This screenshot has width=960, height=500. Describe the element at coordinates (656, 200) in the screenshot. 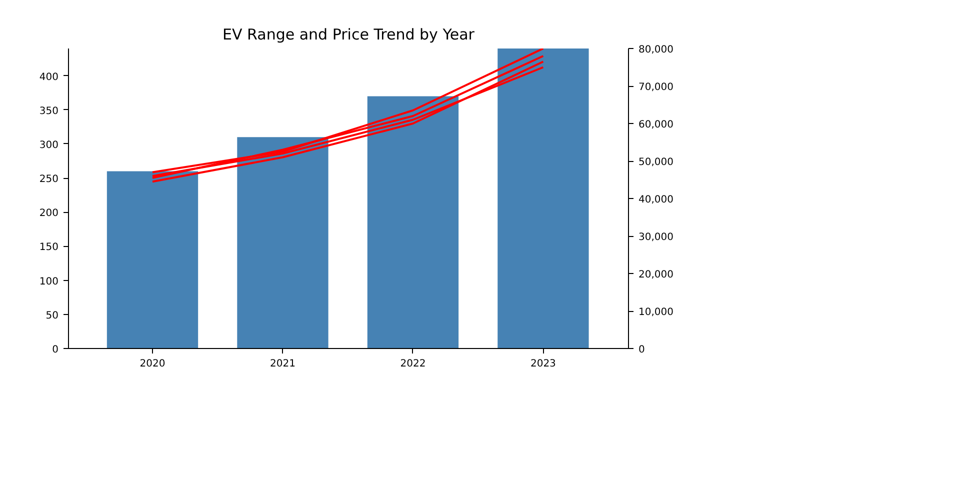

I see `y2-tick-label: 40,000` at that location.